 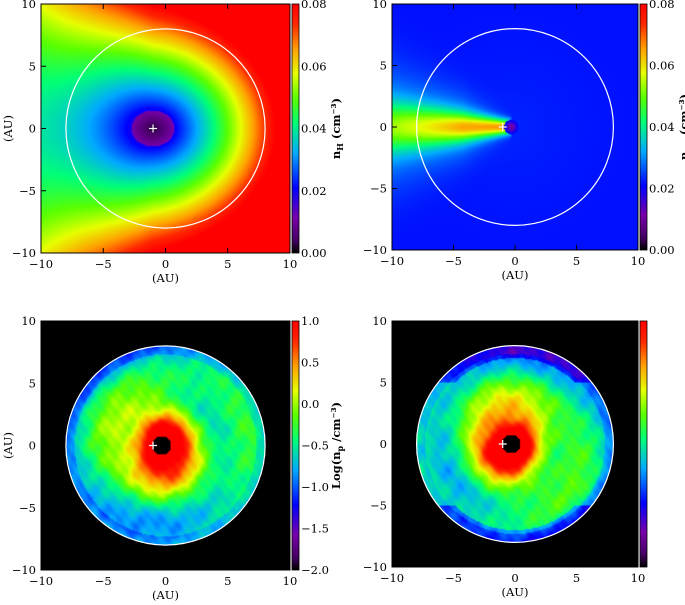 What do you see at coordinates (310, 404) in the screenshot?
I see `colorbar-tick-label: 0.0` at bounding box center [310, 404].